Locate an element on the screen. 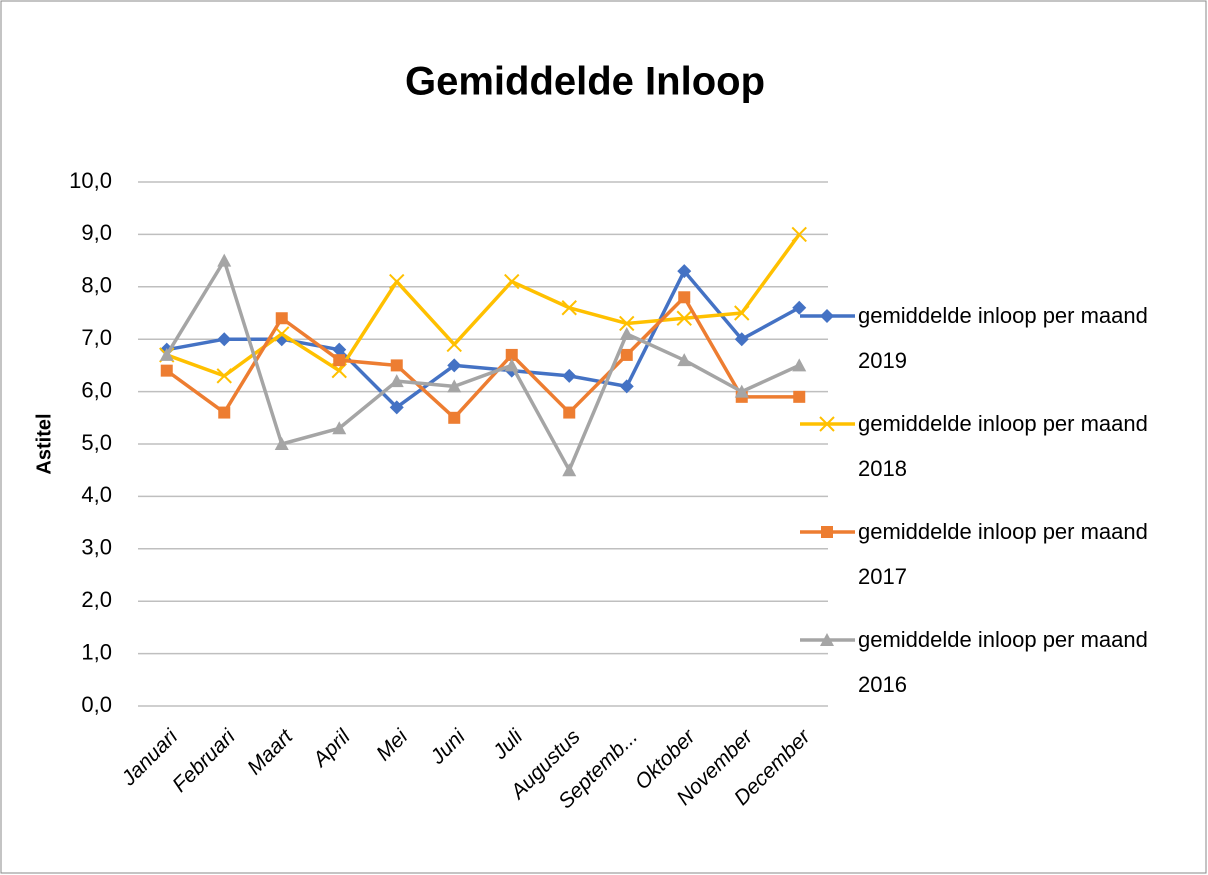 The width and height of the screenshot is (1208, 875). chart-title: Gemiddelde Inloop is located at coordinates (585, 82).